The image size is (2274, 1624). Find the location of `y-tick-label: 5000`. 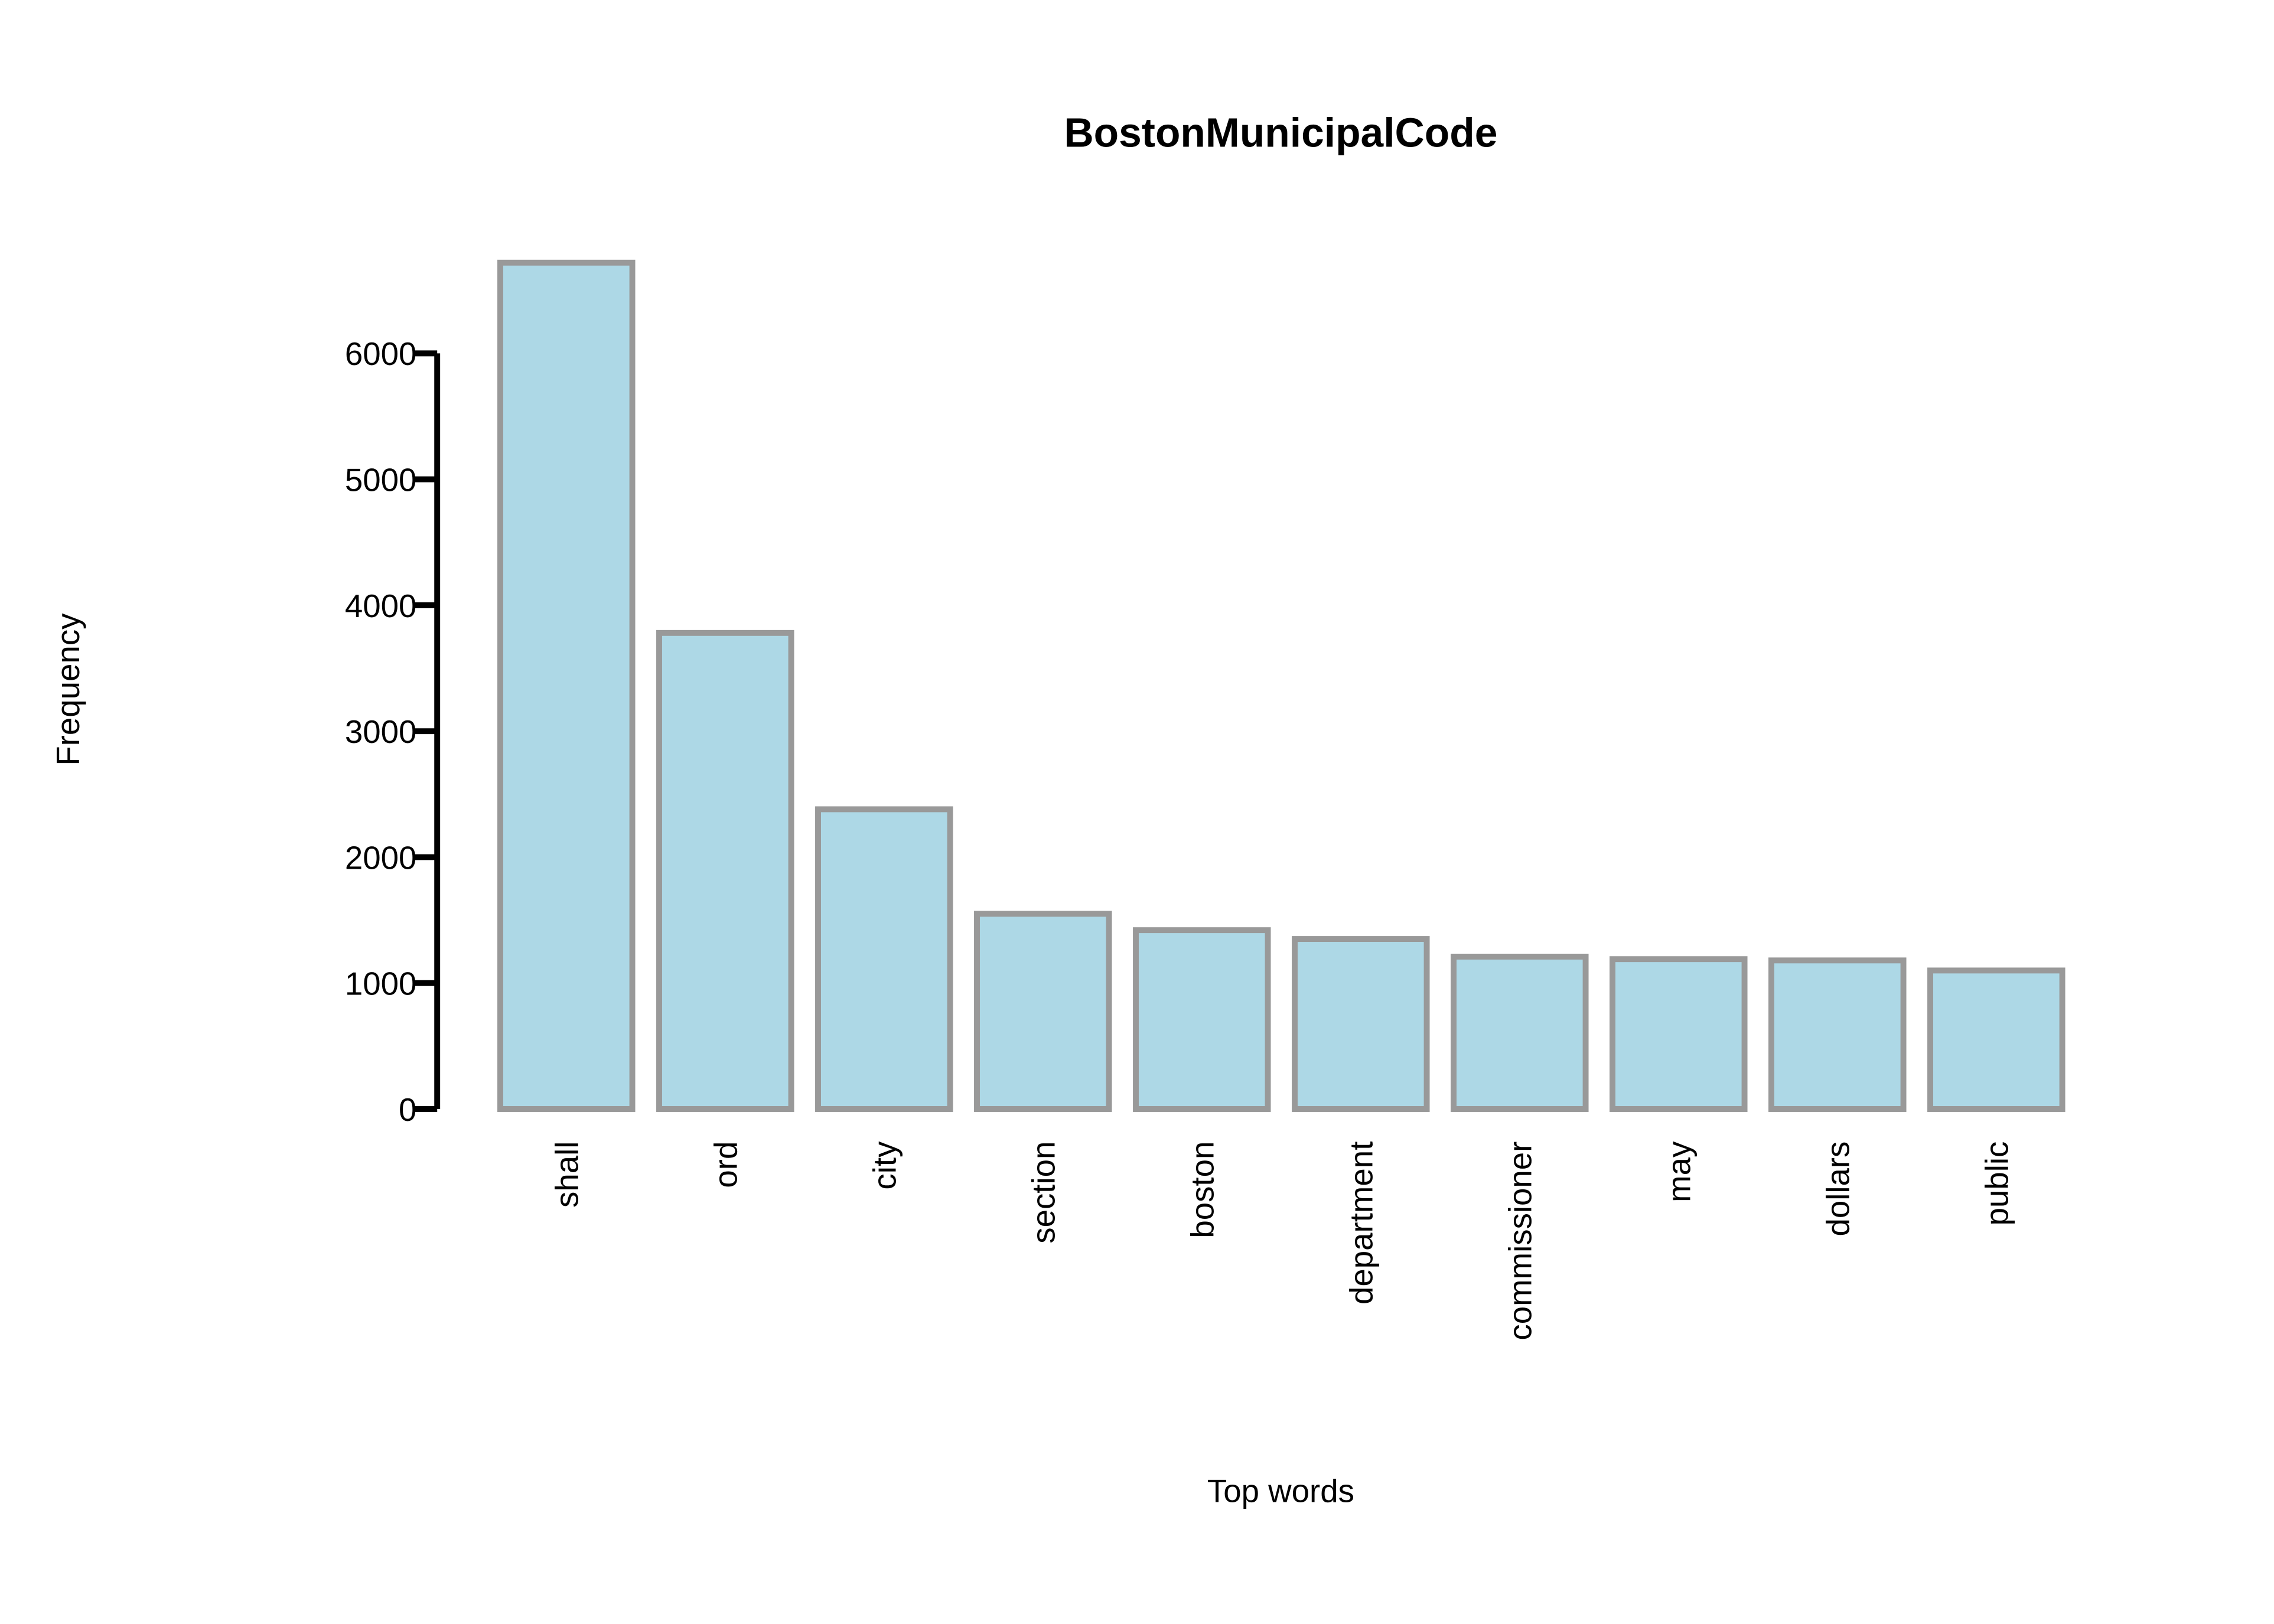

y-tick-label: 5000 is located at coordinates (381, 480).